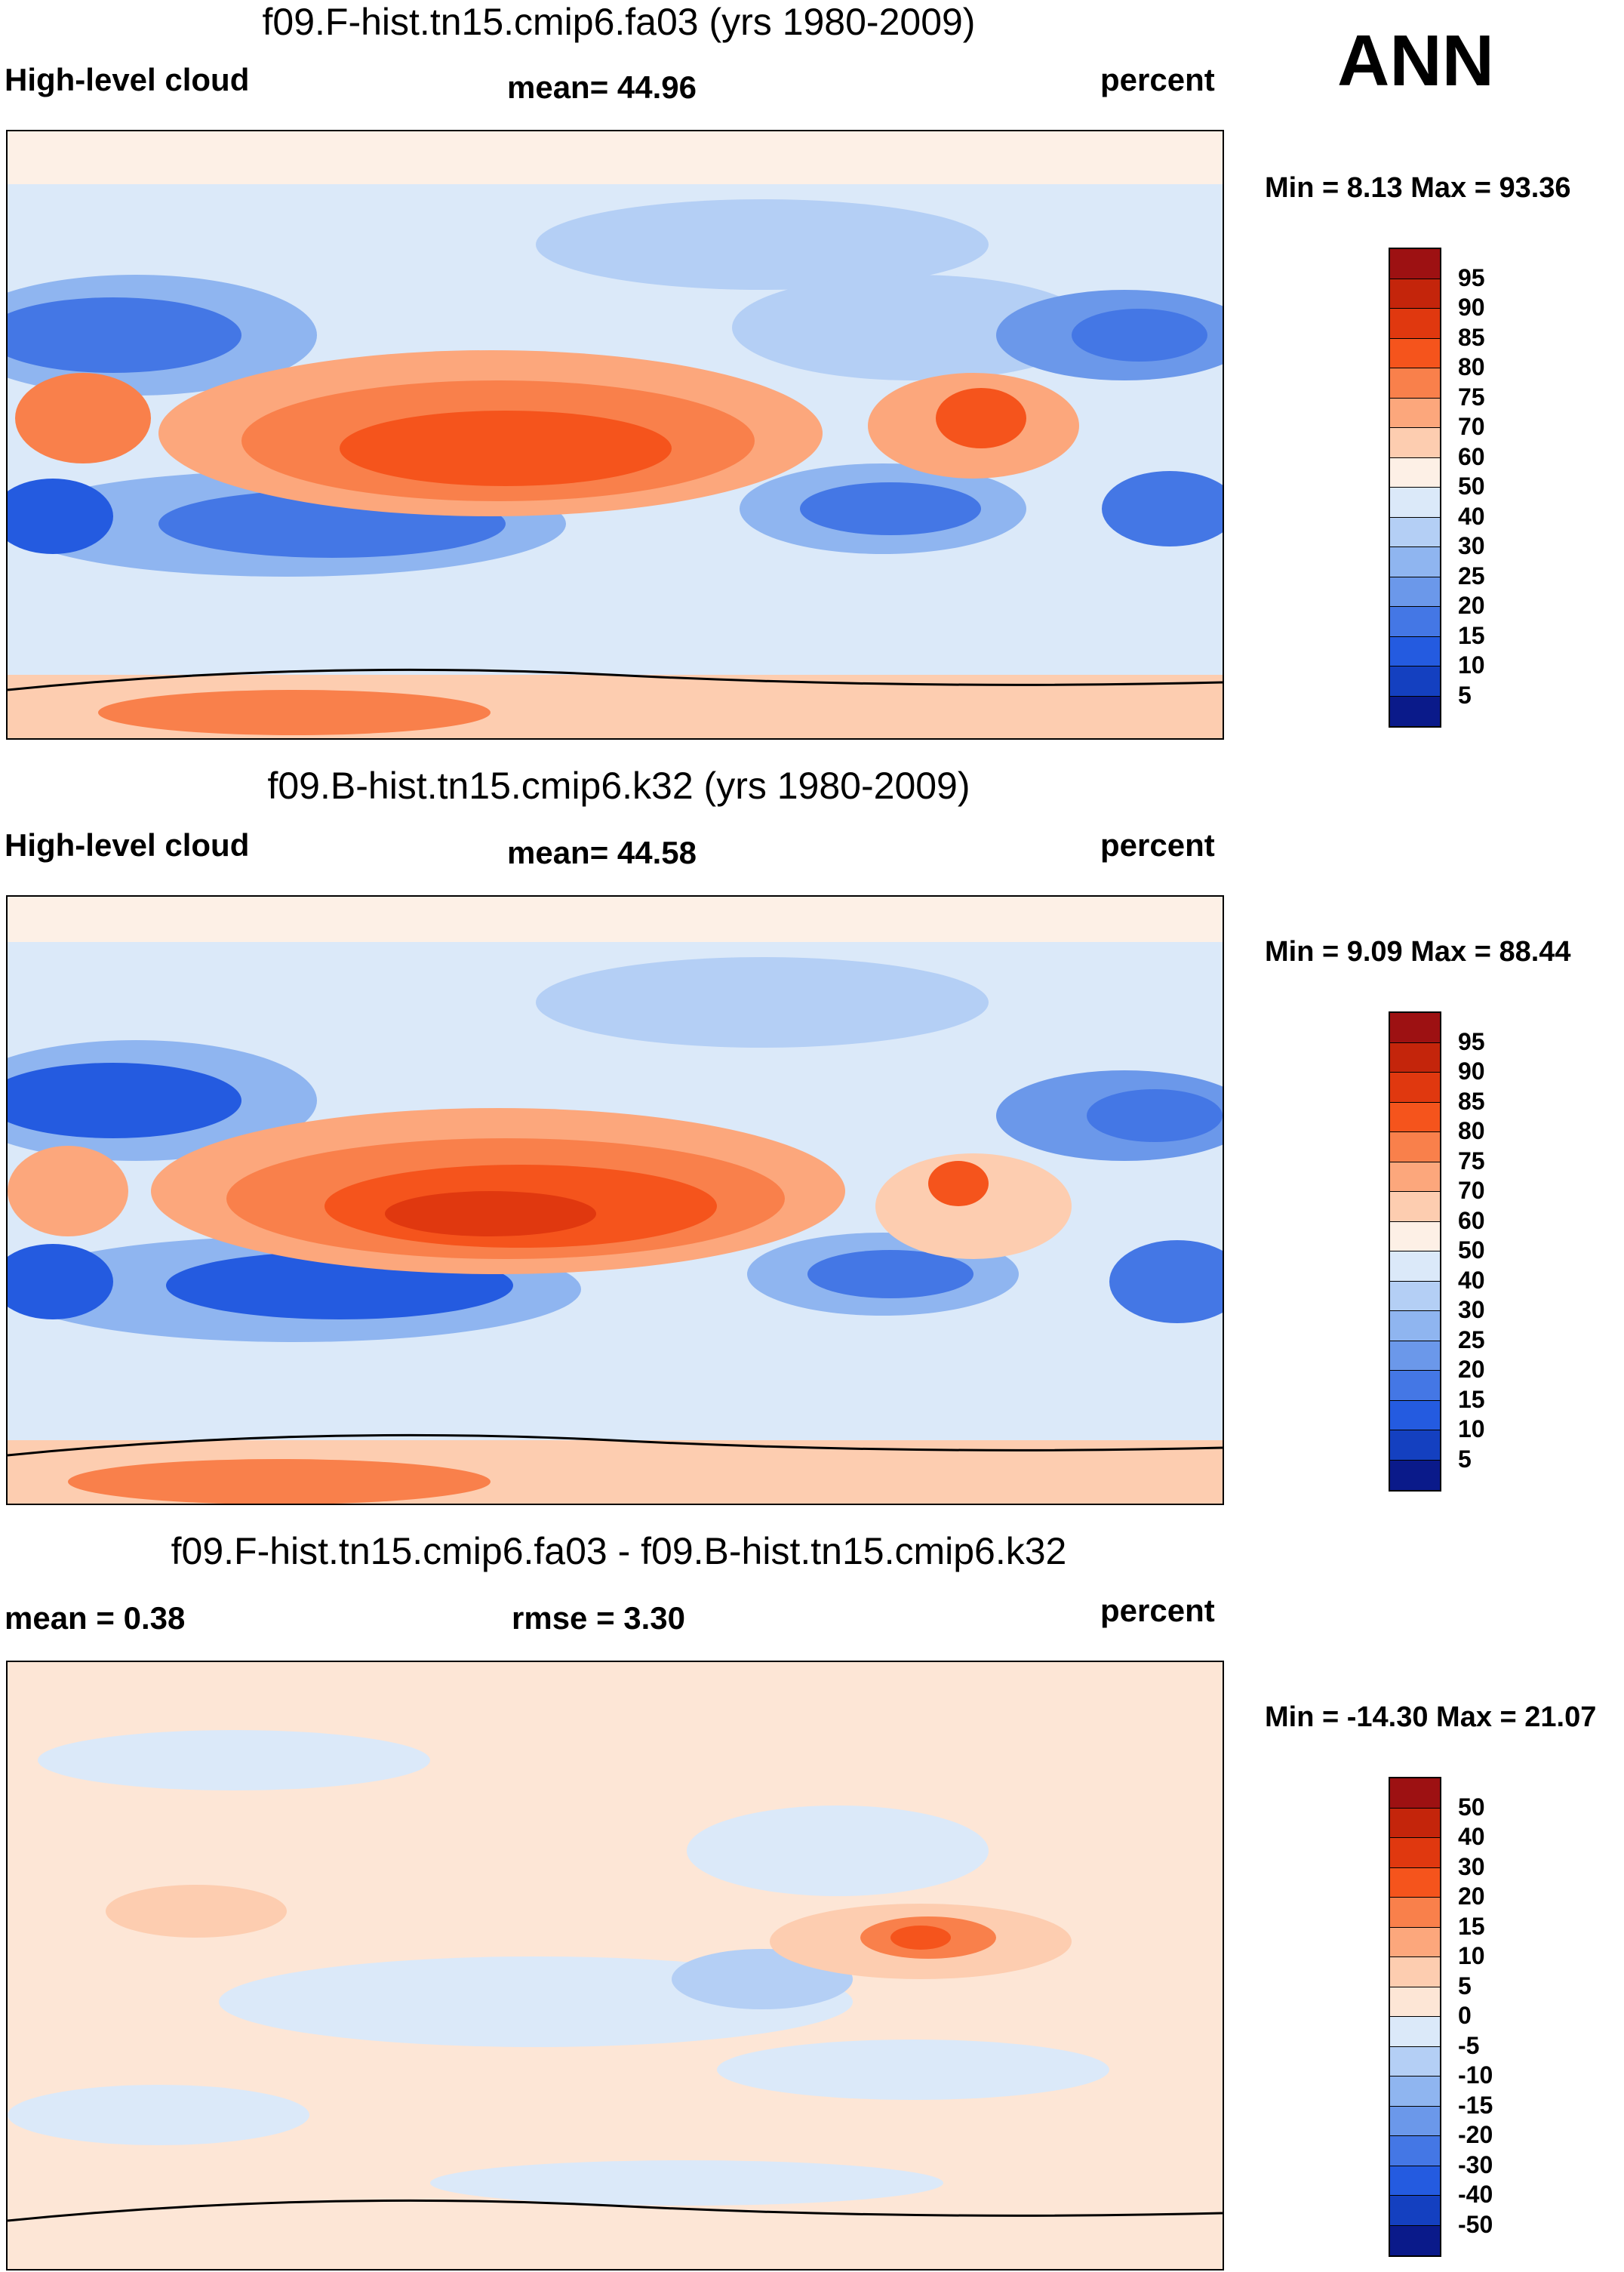  What do you see at coordinates (602, 853) in the screenshot?
I see `panel-2-mean-label: mean= 44.58` at bounding box center [602, 853].